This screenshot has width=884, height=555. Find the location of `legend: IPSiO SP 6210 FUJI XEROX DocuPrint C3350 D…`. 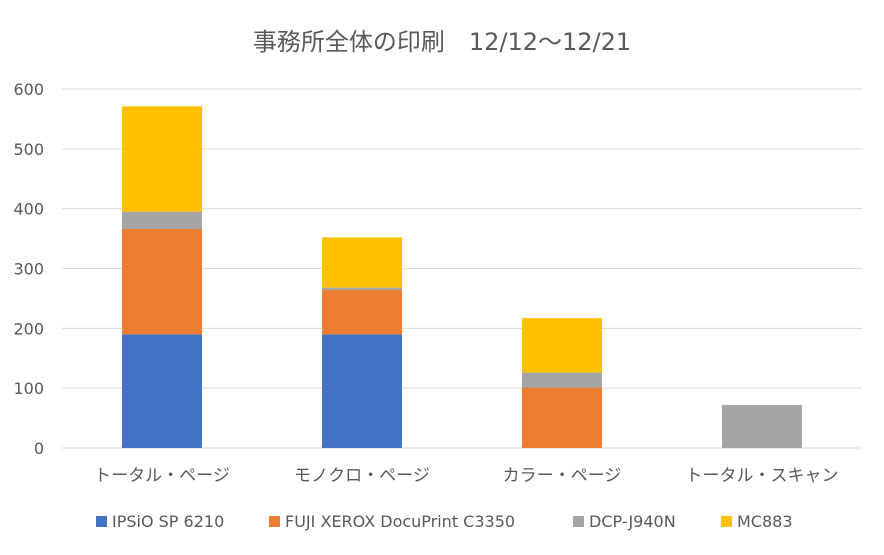

legend: IPSiO SP 6210 FUJI XEROX DocuPrint C3350 D… is located at coordinates (444, 521).